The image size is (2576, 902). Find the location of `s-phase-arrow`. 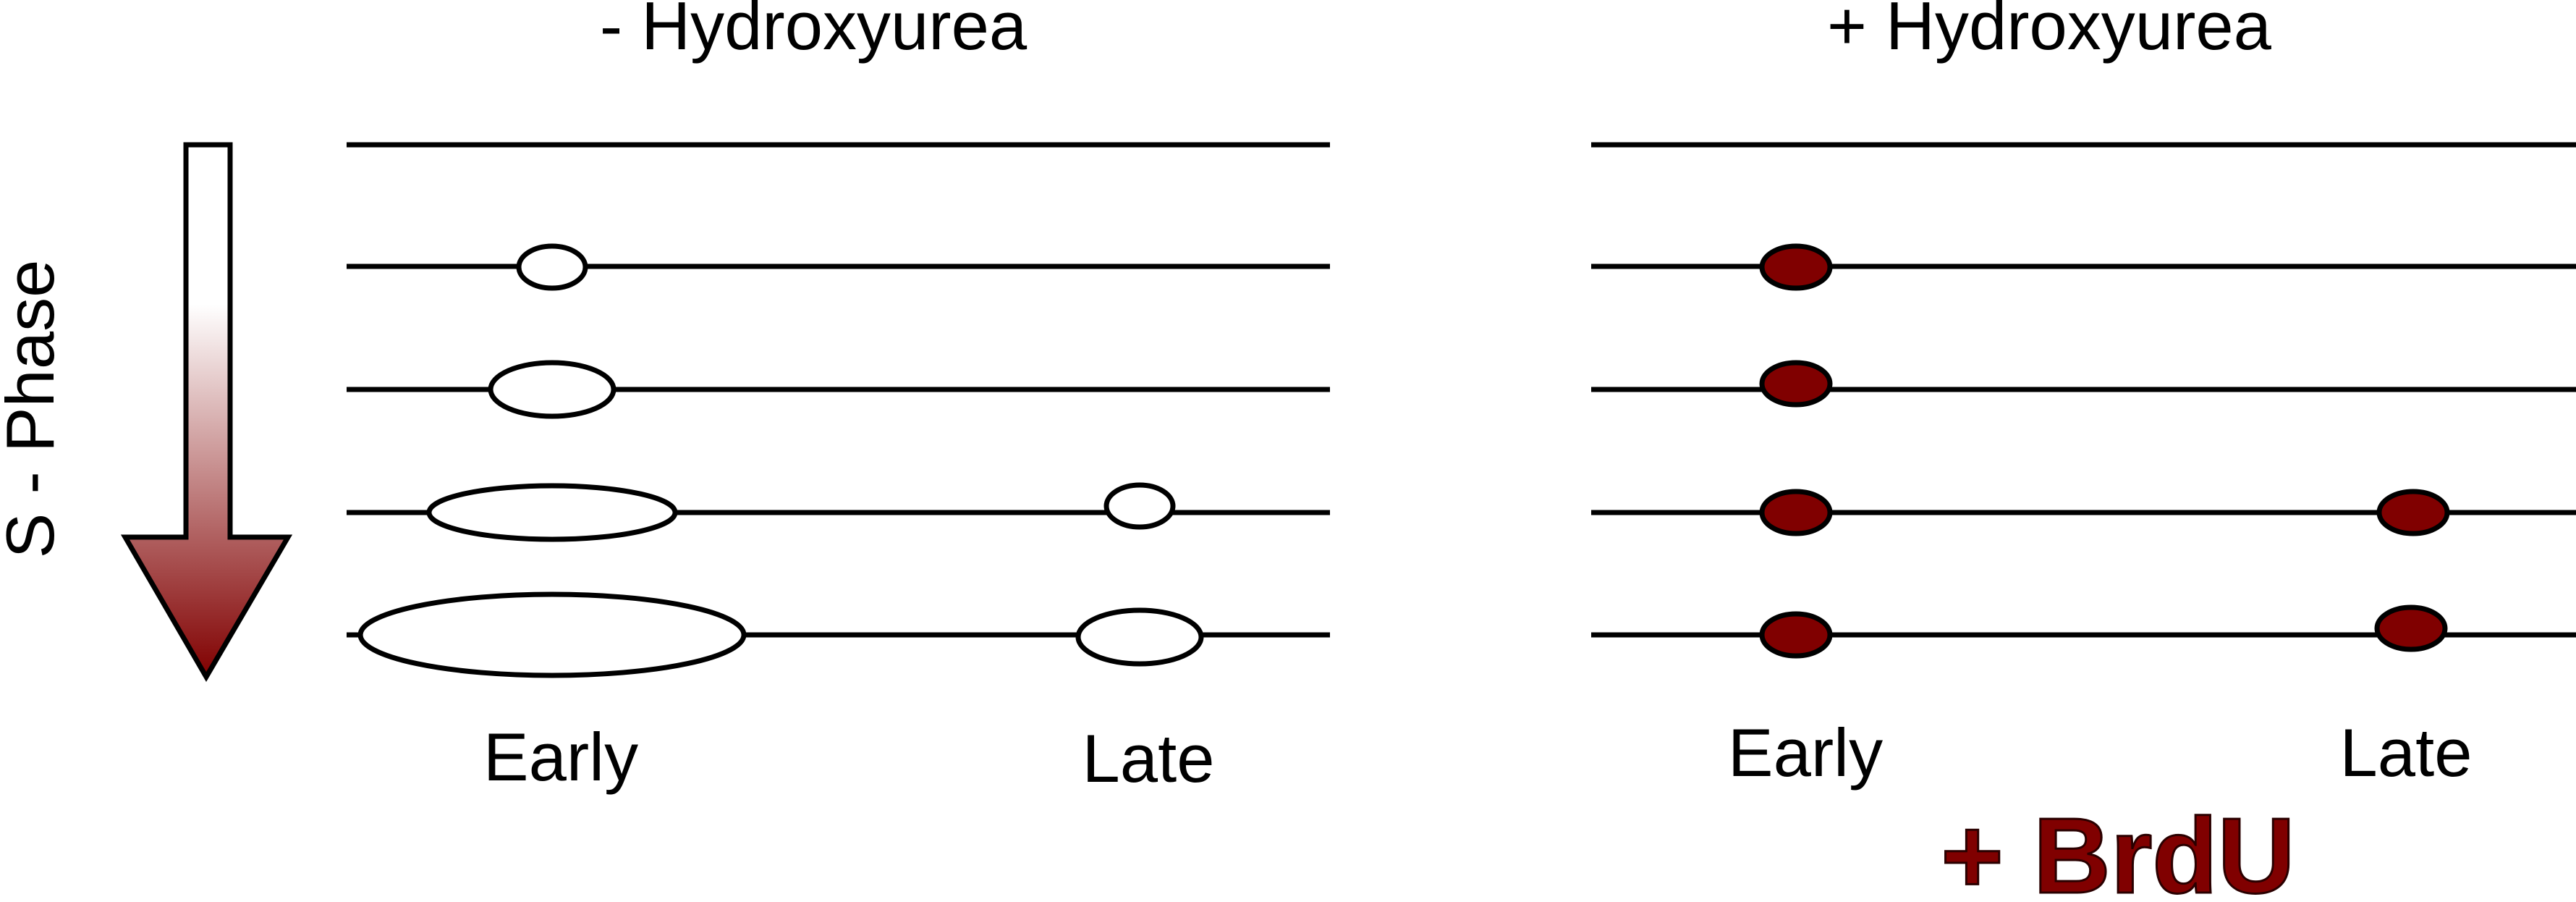

s-phase-arrow is located at coordinates (207, 412).